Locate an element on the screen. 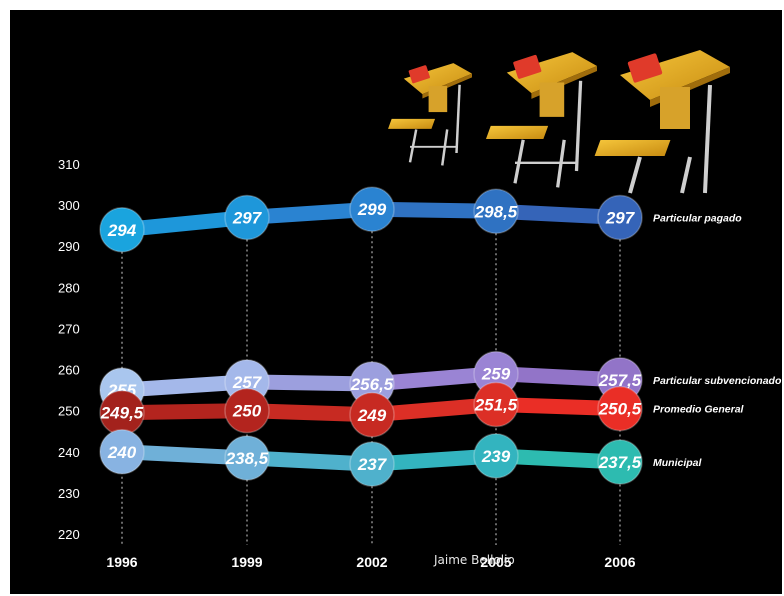  credit-text: Jaime Bellolio is located at coordinates (474, 560).